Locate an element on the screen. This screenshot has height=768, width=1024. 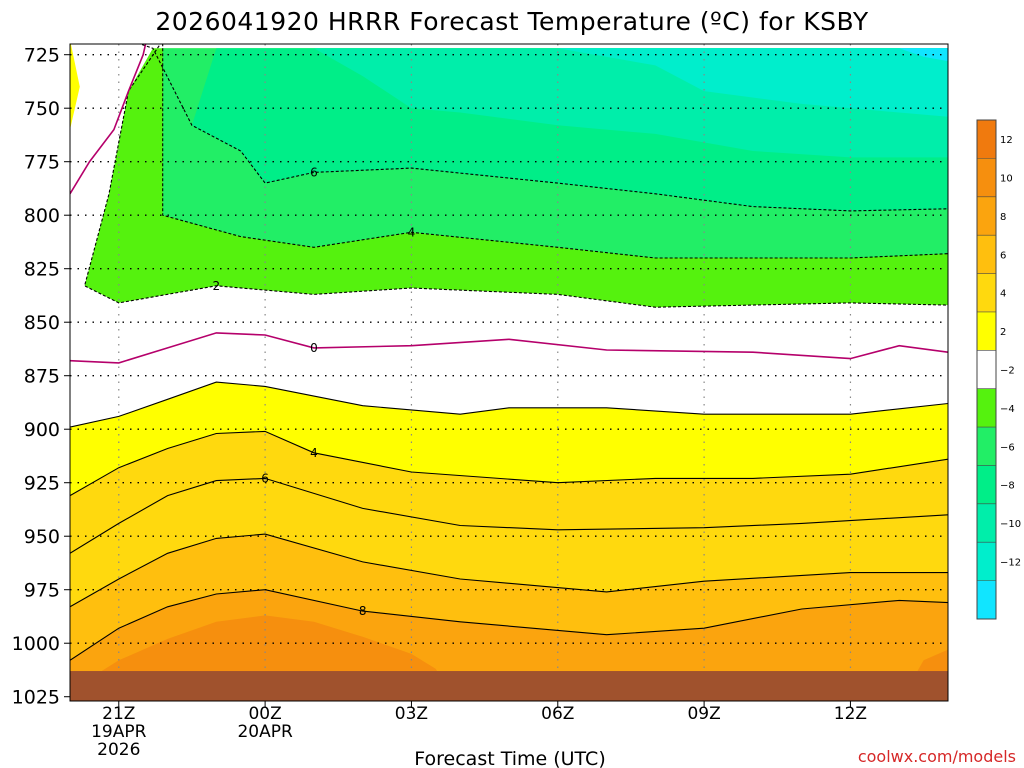
x-tick-label: 2026 is located at coordinates (118, 750).